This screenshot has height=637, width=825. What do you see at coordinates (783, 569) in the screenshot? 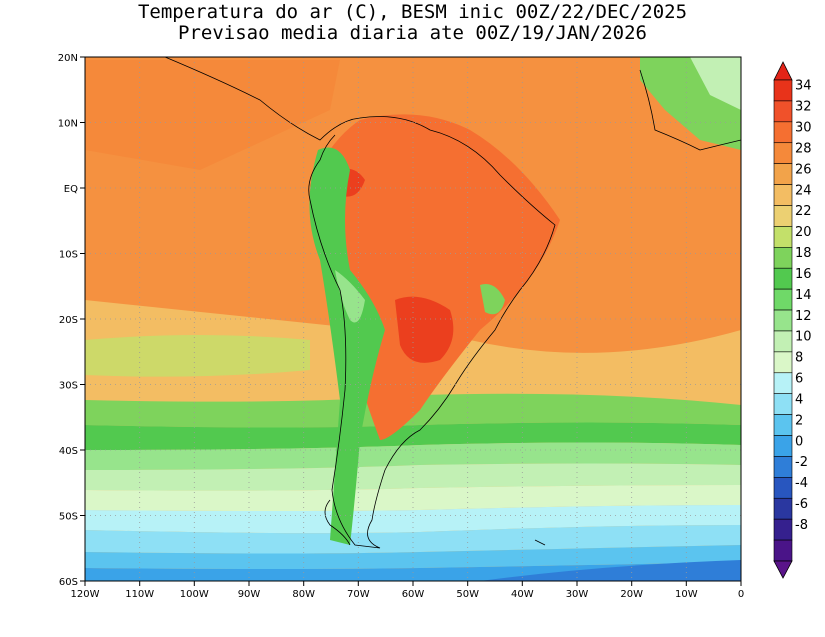
I see `colorbar-bottom-arrow` at bounding box center [783, 569].